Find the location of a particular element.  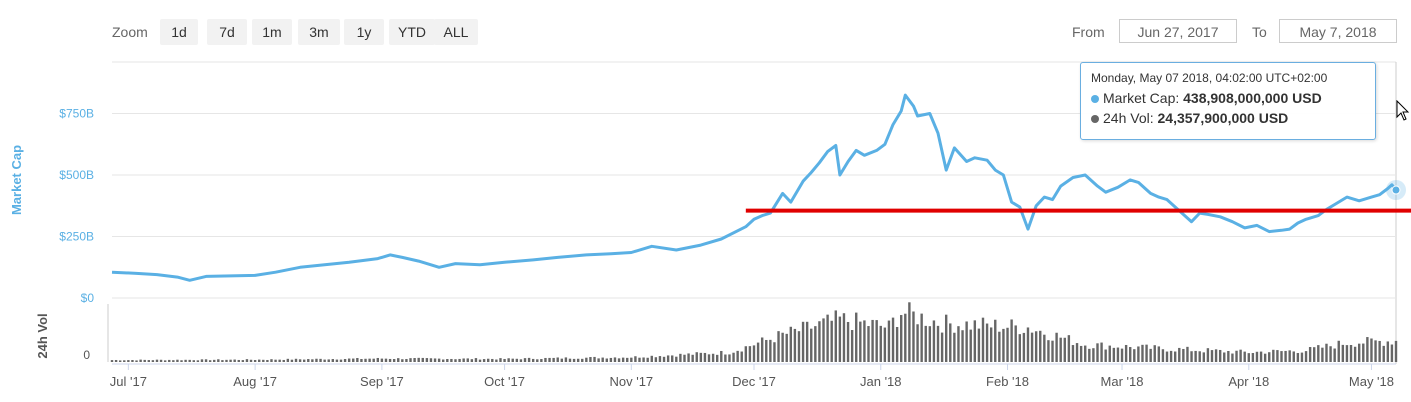

zoom-1d-button: 1d is located at coordinates (179, 32).